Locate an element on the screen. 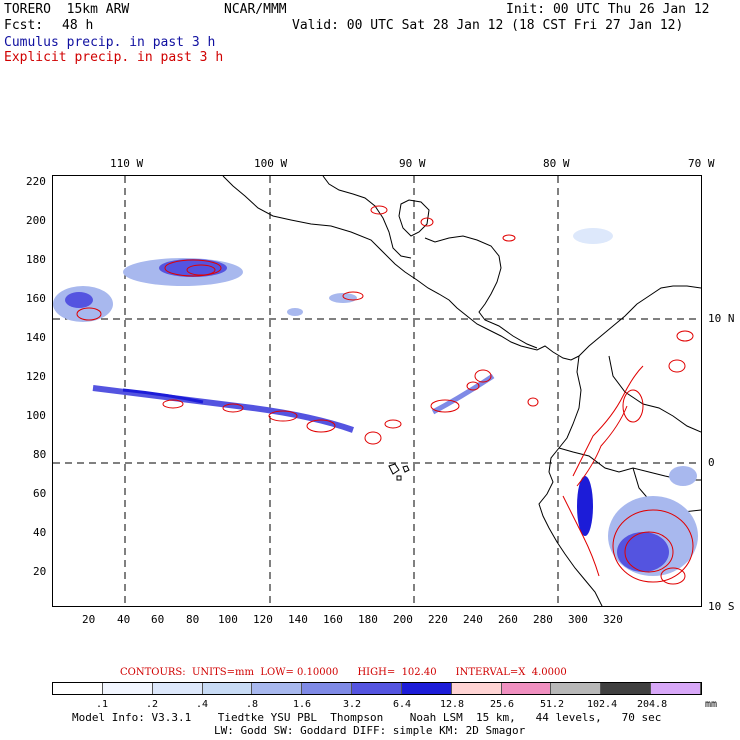  colorbar-units: mm is located at coordinates (711, 704).